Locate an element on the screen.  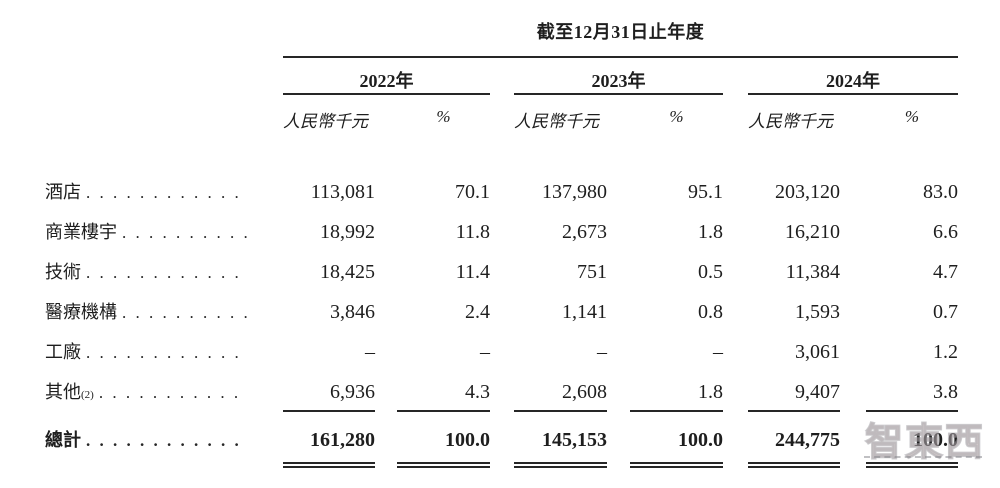
period-title: 截至12月31日止年度 is located at coordinates (620, 32).